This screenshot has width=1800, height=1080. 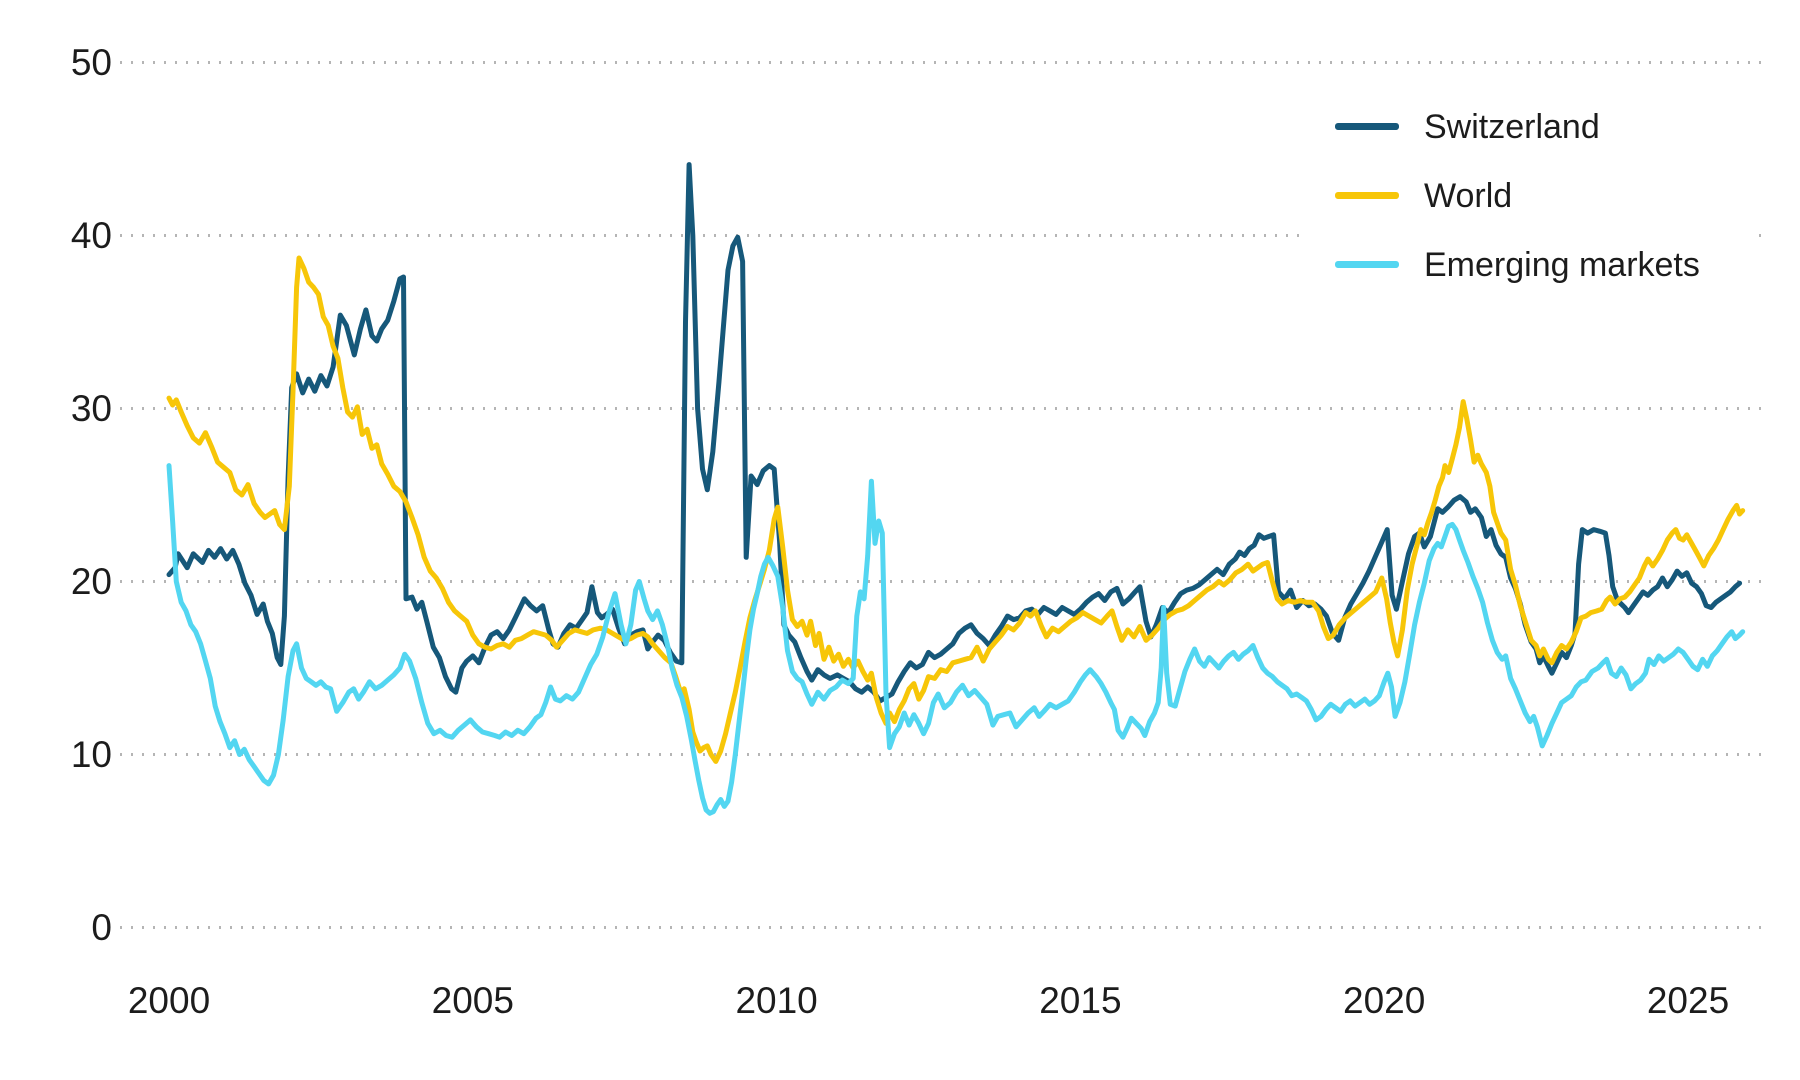 I want to click on legend-label-emerging-markets: Emerging markets, so click(x=1562, y=265).